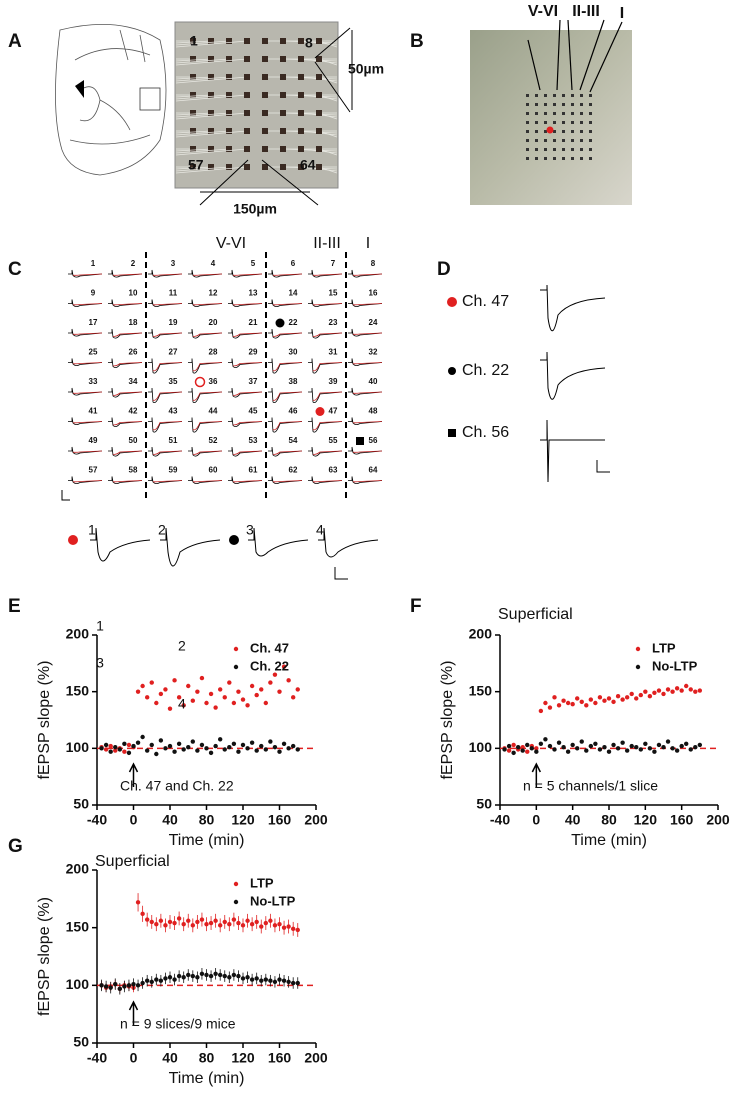 This screenshot has height=1102, width=750. I want to click on channel-number: 21, so click(253, 322).